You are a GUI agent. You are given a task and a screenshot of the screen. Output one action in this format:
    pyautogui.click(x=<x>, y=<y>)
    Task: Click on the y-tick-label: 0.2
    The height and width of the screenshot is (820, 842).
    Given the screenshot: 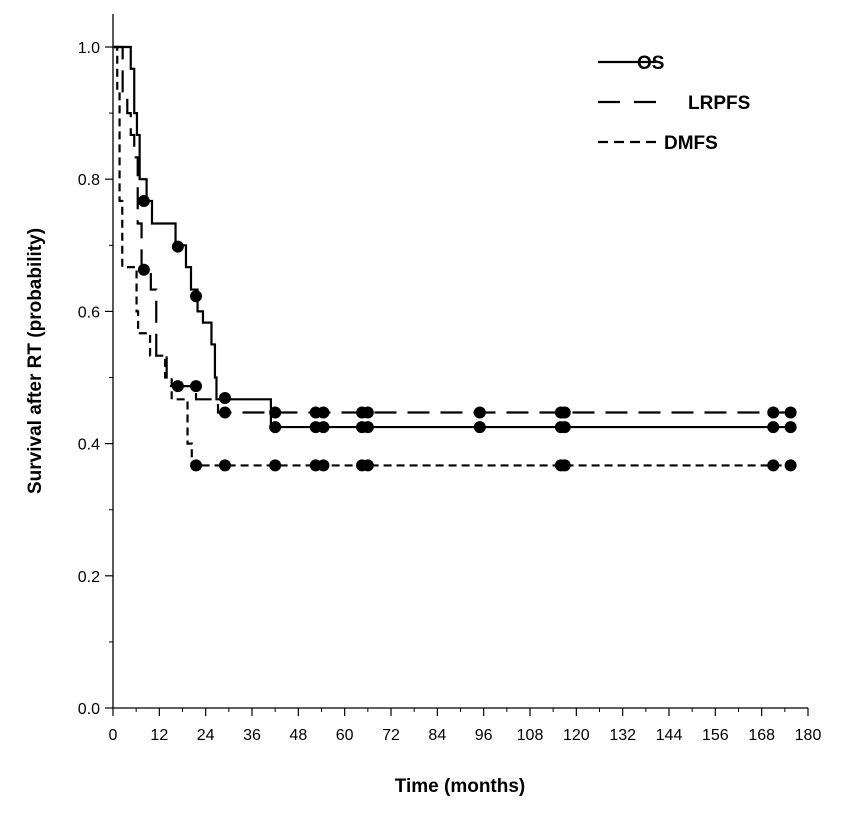 What is the action you would take?
    pyautogui.click(x=89, y=577)
    